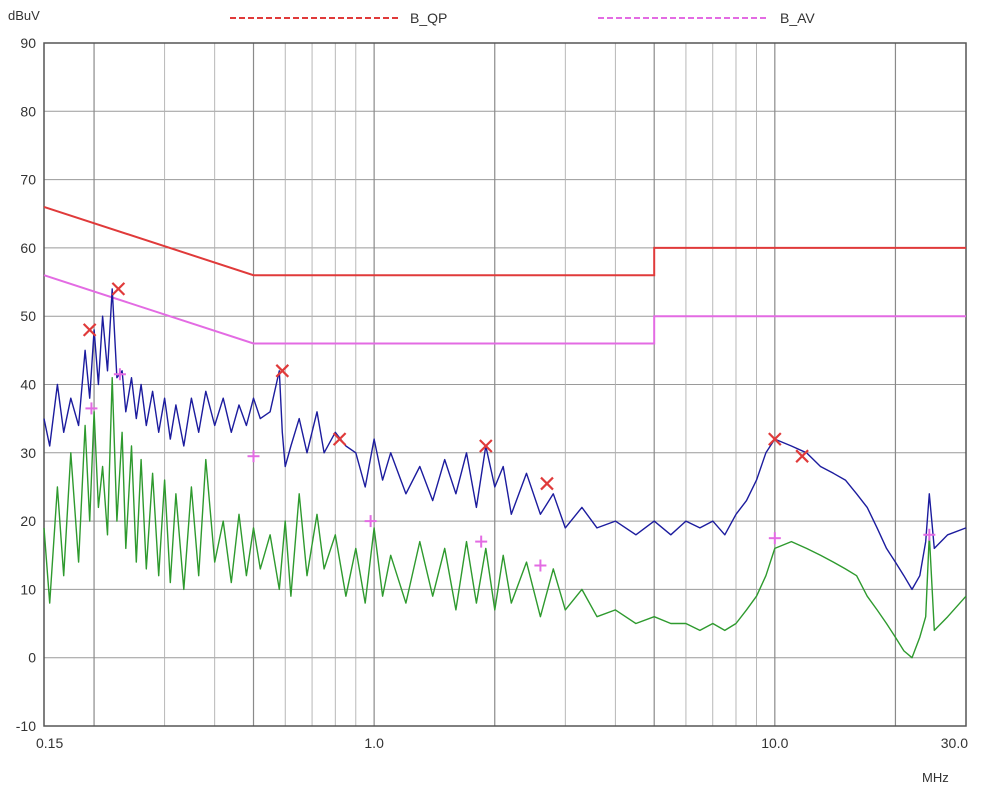  What do you see at coordinates (24, 15) in the screenshot?
I see `y-axis-unit: dBuV` at bounding box center [24, 15].